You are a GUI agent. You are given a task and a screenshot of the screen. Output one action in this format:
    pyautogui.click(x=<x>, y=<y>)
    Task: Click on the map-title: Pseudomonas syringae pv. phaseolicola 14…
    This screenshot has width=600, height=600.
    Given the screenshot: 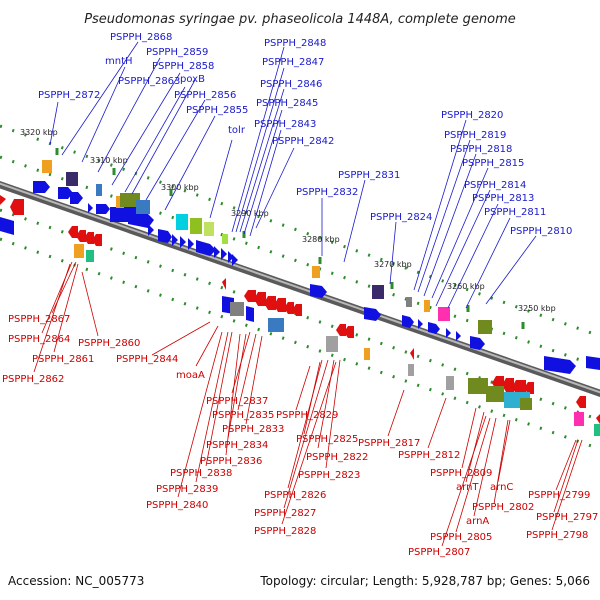 What is the action you would take?
    pyautogui.click(x=300, y=19)
    